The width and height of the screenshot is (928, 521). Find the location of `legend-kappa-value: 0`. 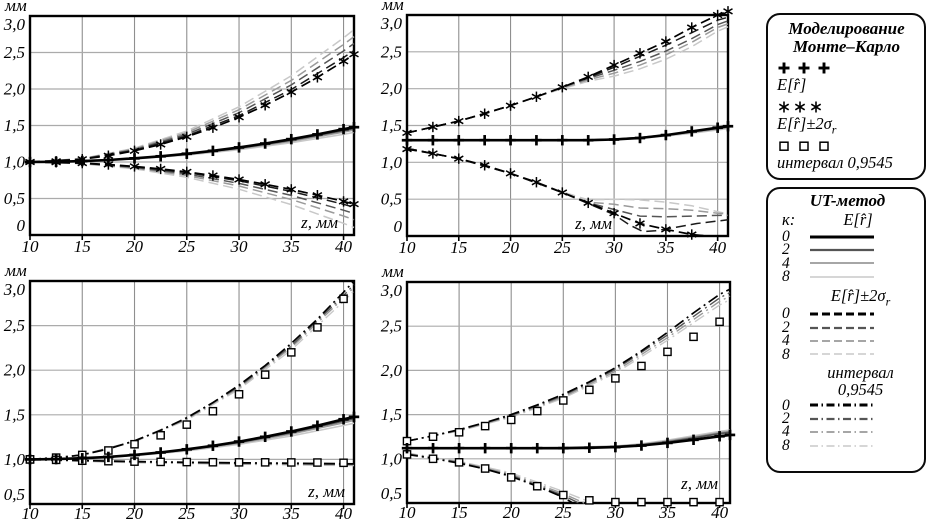

legend-kappa-value: 0 is located at coordinates (786, 405).